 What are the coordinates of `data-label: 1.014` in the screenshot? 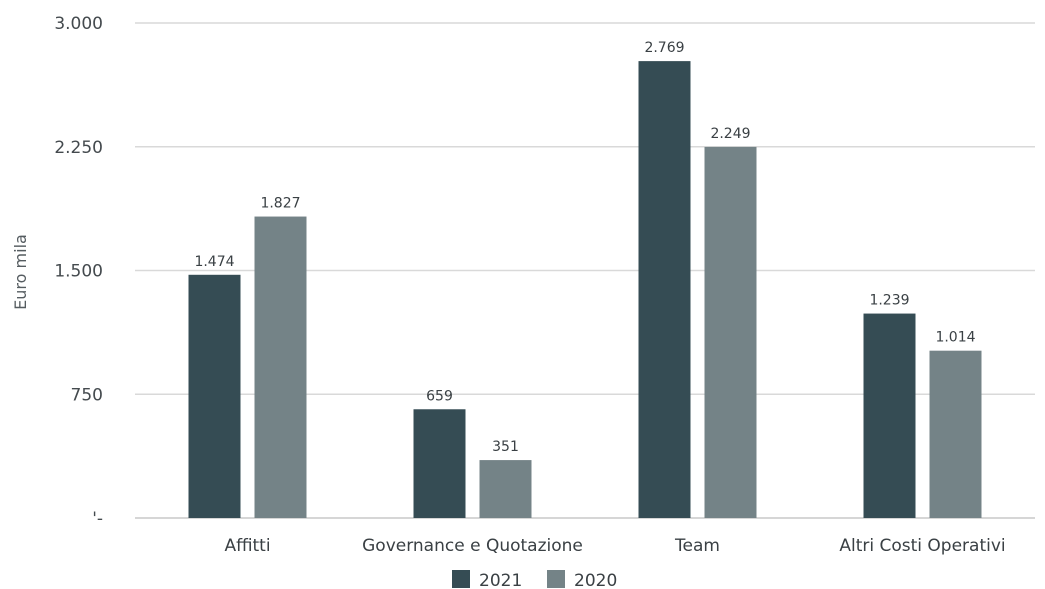 It's located at (955, 338).